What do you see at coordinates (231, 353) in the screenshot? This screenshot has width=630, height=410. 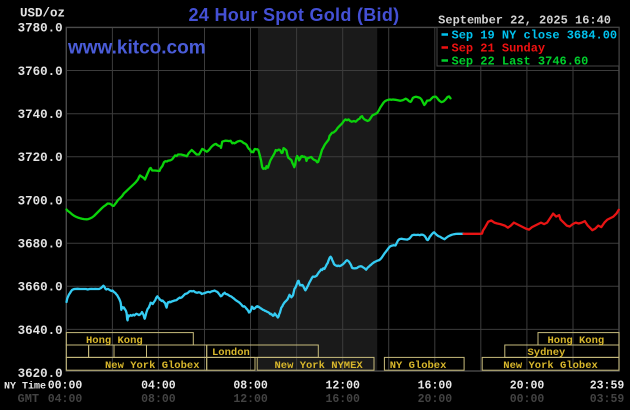 I see `svg-text: London` at bounding box center [231, 353].